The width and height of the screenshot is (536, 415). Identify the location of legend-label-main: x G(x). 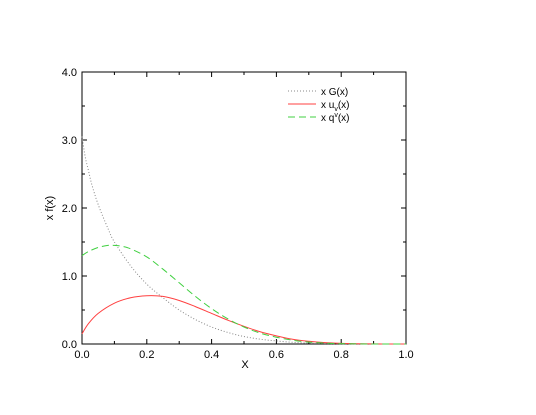
(334, 92).